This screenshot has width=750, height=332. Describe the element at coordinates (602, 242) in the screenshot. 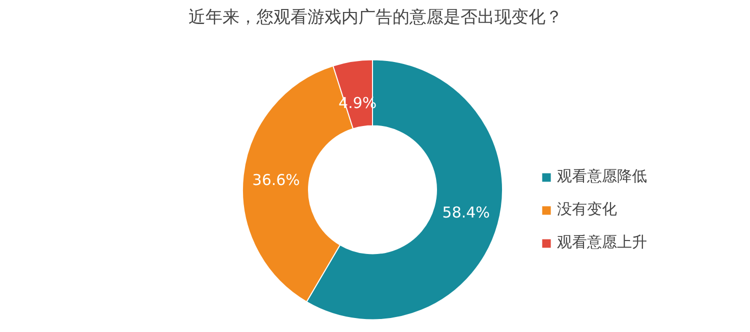

I see `legend-label: 观看意愿上升` at that location.